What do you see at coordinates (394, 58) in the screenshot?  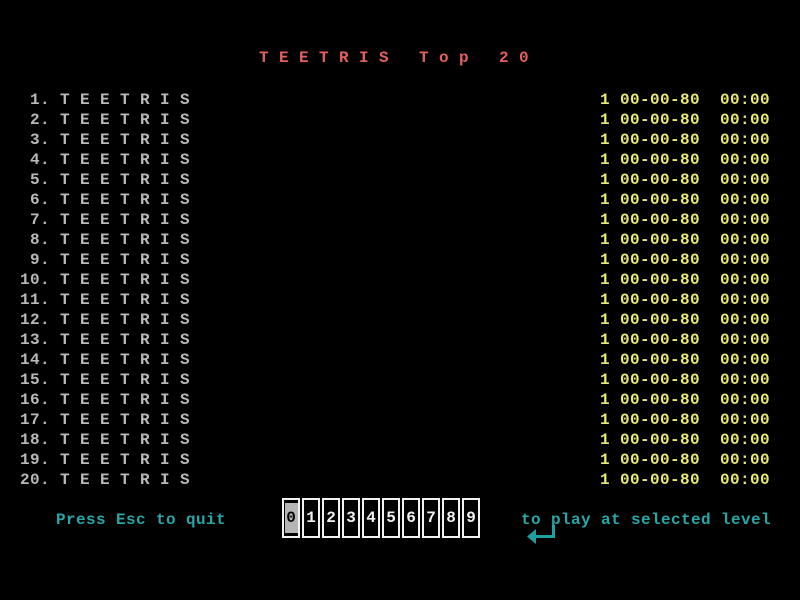 I see `page-title: T E E T R I S T o p 2 0` at bounding box center [394, 58].